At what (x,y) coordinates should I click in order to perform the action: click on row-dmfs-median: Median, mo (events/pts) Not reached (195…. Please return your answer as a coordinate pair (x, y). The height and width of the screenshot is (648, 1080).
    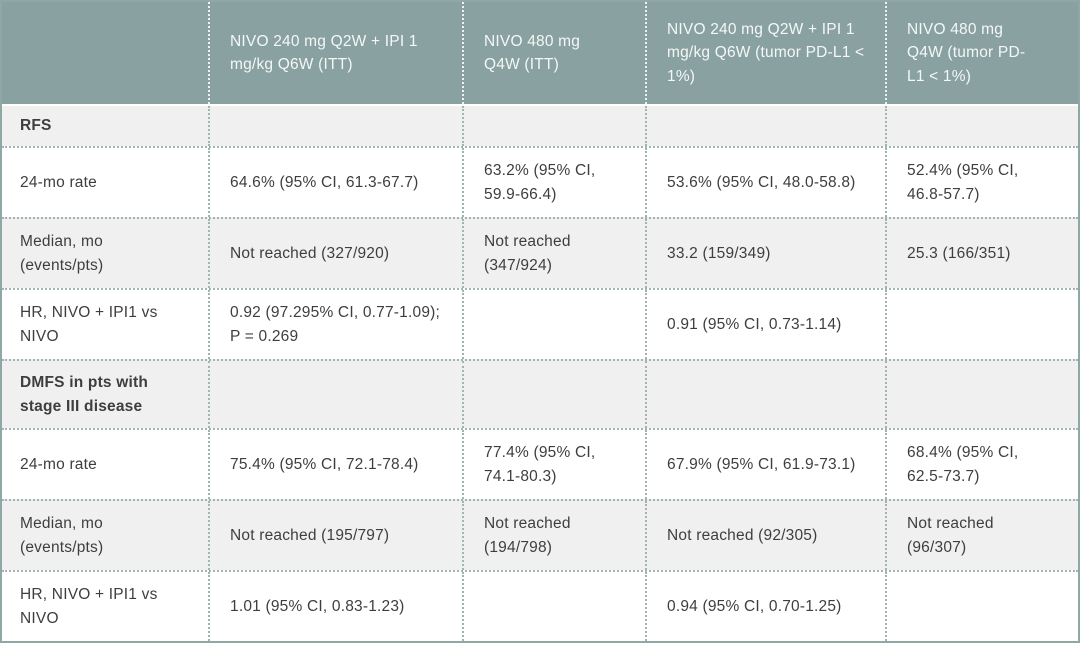
    Looking at the image, I should click on (540, 534).